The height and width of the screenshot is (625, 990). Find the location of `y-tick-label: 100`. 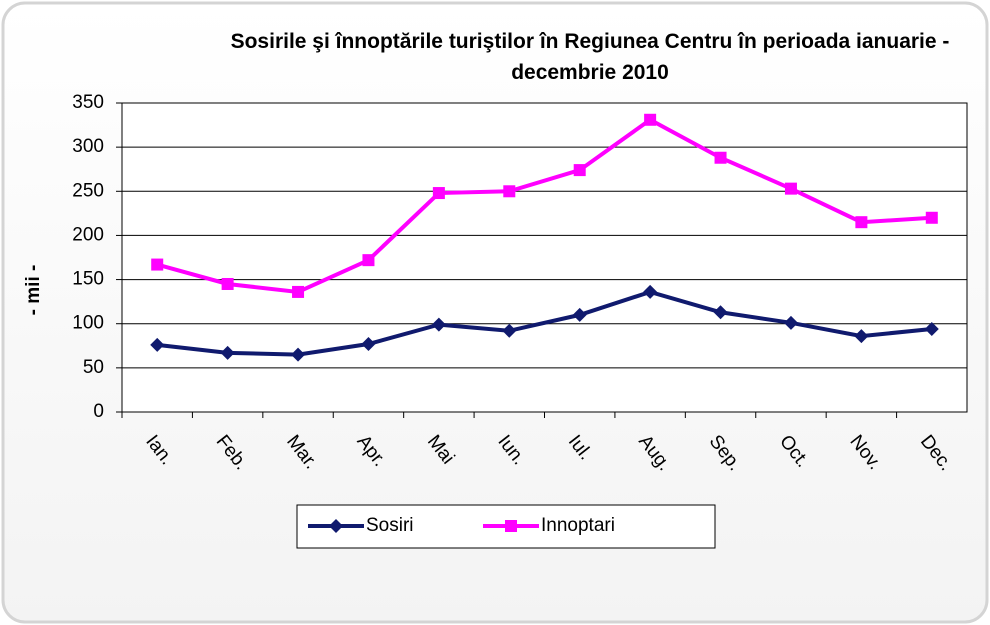

y-tick-label: 100 is located at coordinates (88, 323).